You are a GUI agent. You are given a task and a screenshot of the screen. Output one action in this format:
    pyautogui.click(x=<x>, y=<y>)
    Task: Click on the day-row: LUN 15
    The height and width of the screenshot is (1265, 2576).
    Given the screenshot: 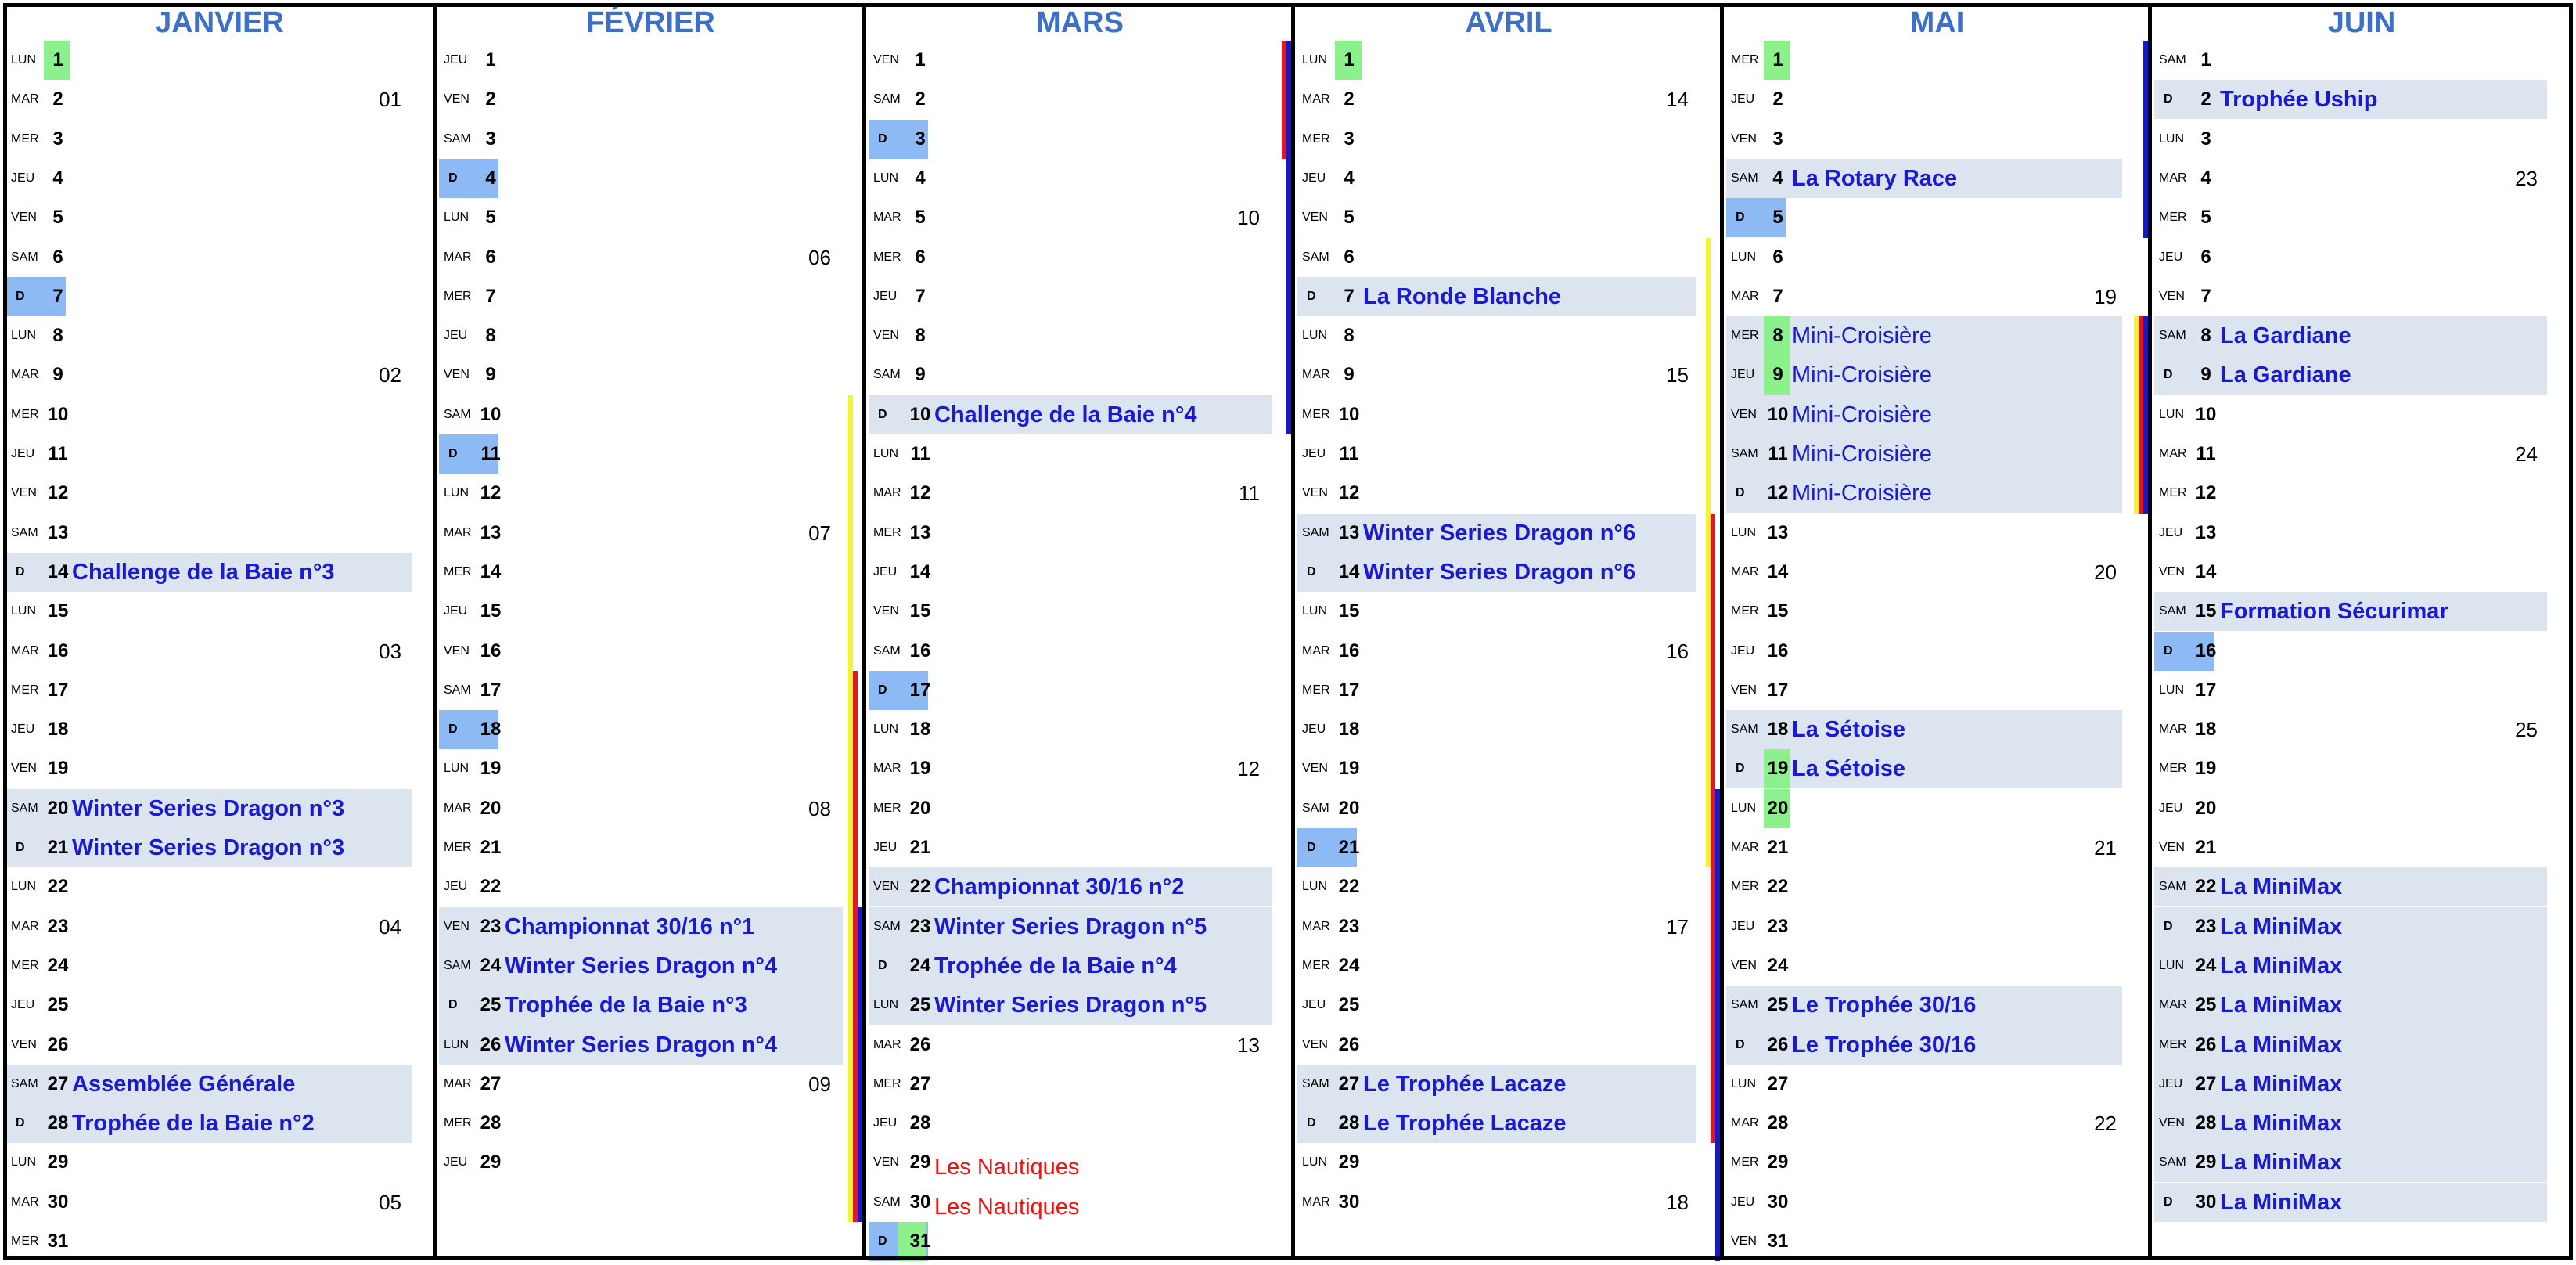 What is the action you would take?
    pyautogui.click(x=1508, y=611)
    